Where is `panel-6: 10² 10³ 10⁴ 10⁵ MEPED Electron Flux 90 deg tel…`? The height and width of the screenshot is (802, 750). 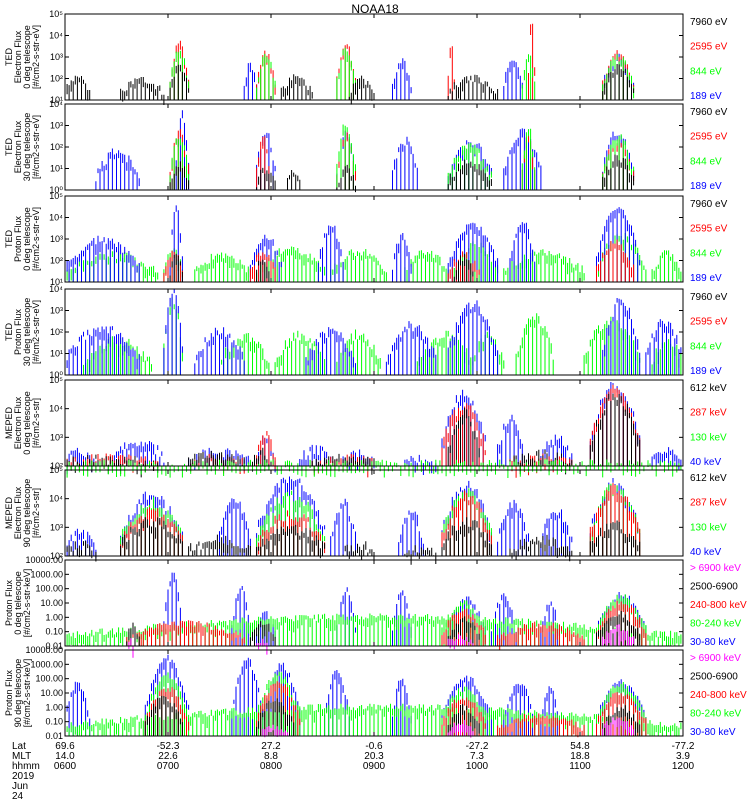
panel-6: 10² 10³ 10⁴ 10⁵ MEPED Electron Flux 90 deg tel… is located at coordinates (365, 515).